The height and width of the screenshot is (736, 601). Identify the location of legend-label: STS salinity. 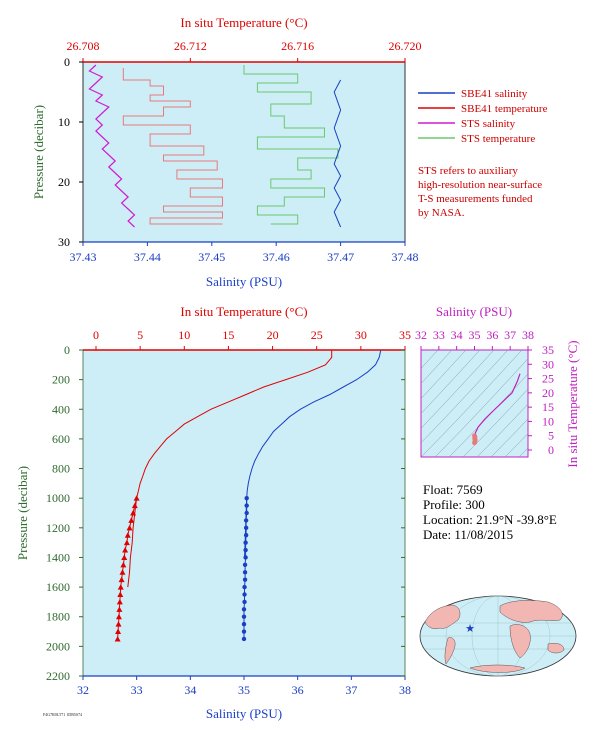
(488, 124).